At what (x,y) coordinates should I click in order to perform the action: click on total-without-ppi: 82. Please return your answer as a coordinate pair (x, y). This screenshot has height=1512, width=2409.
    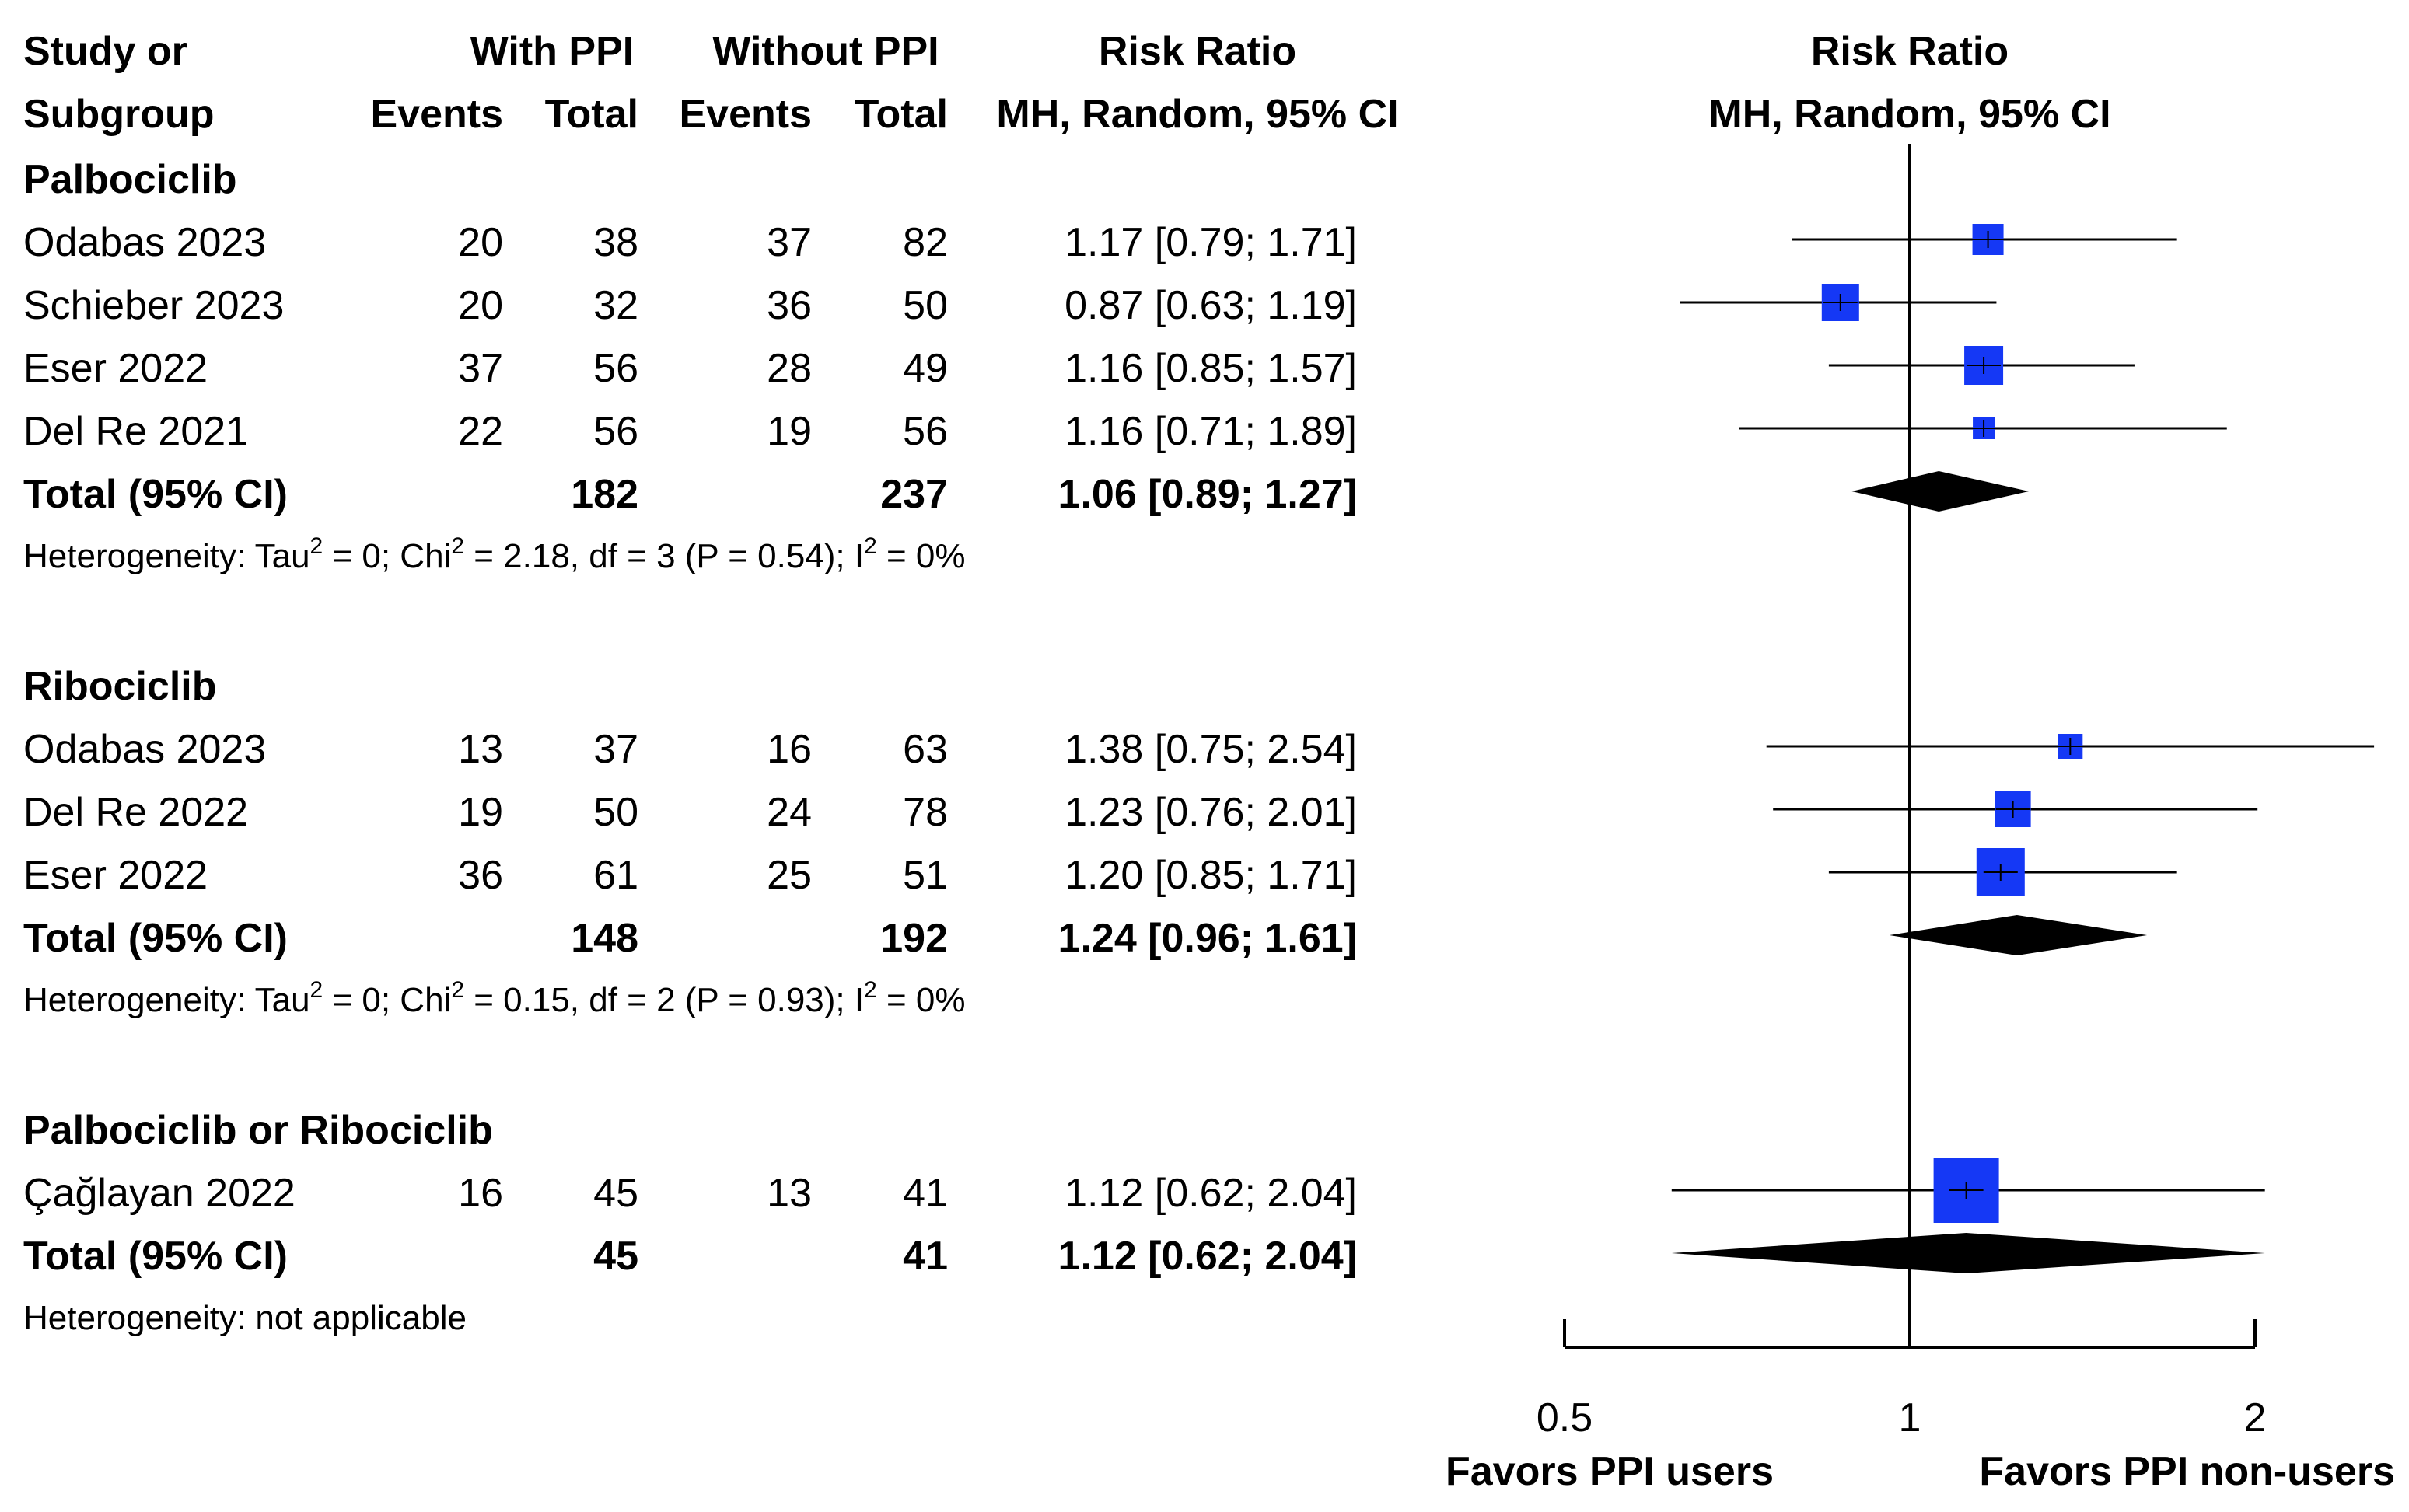
    Looking at the image, I should click on (925, 242).